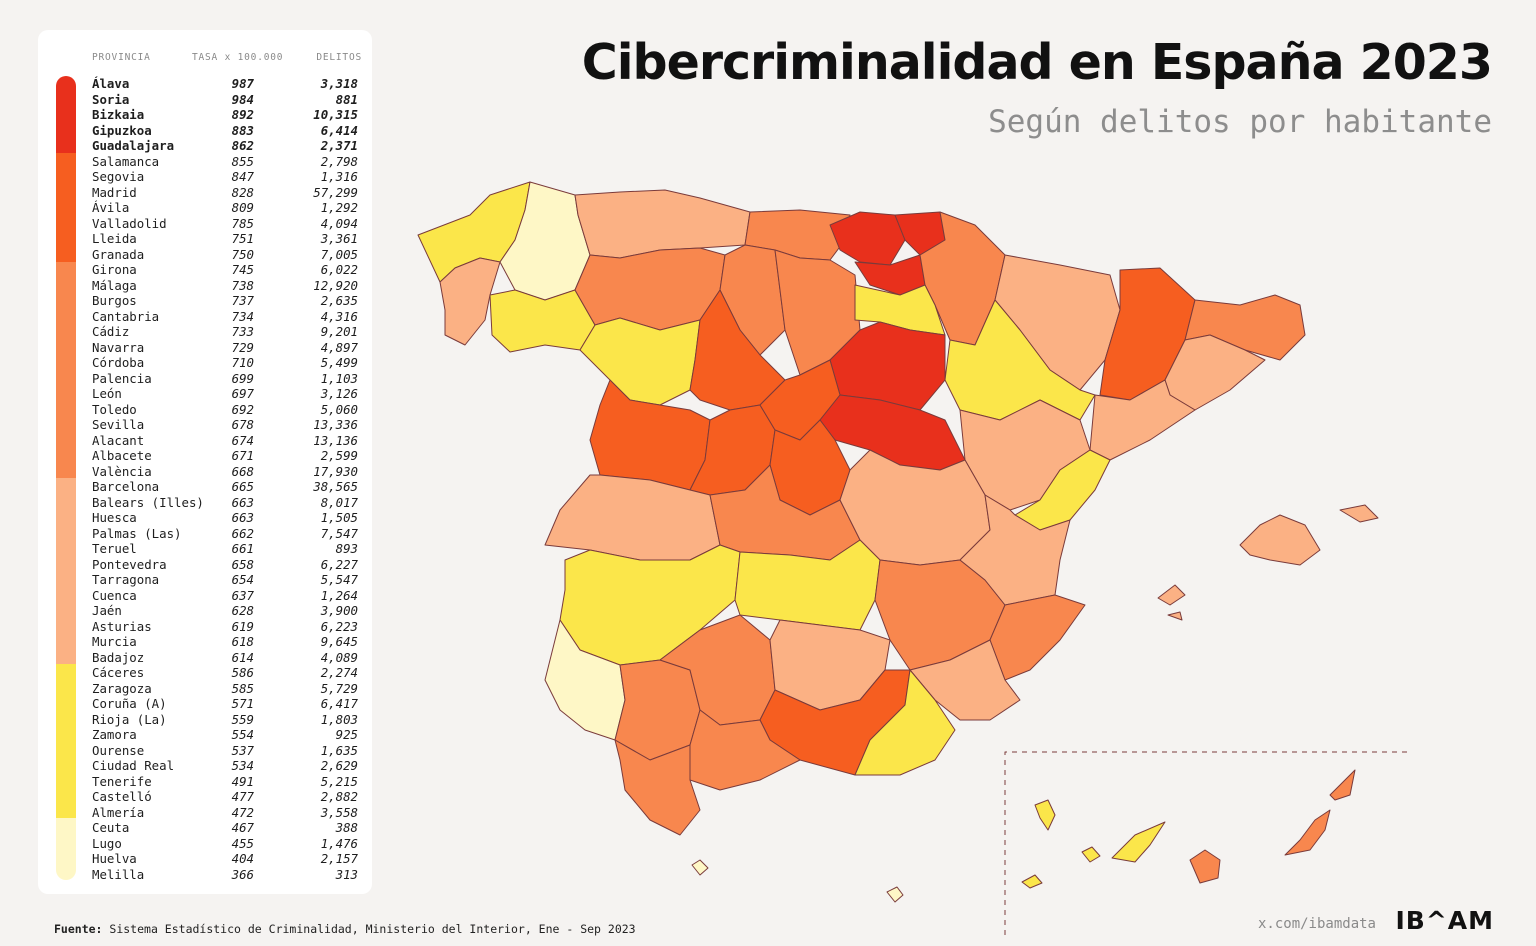 Image resolution: width=1536 pixels, height=946 pixels. Describe the element at coordinates (1175, 616) in the screenshot. I see `island-formentera` at that location.